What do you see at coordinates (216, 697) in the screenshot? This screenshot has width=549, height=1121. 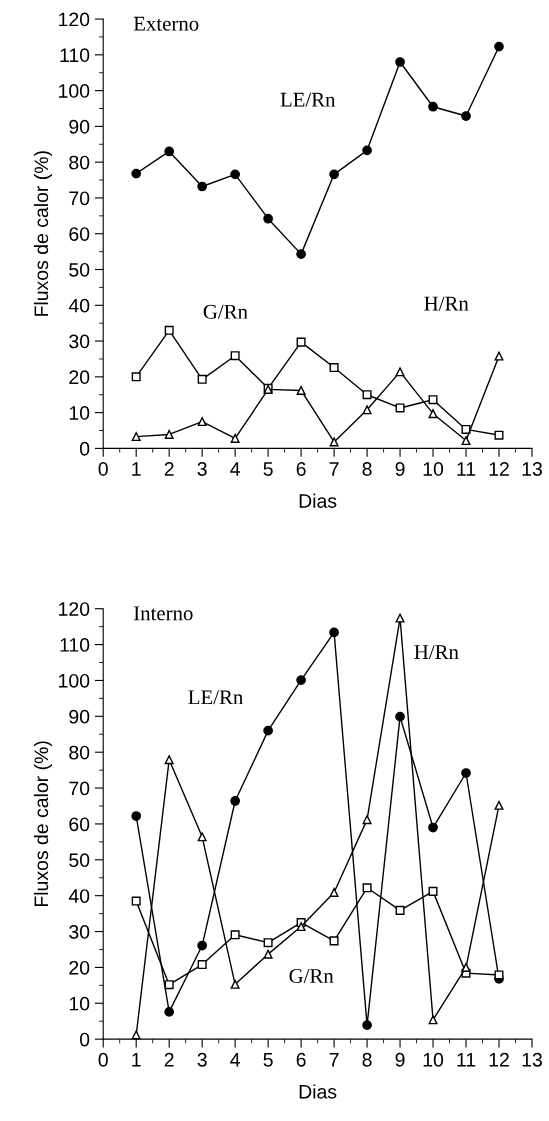 I see `series-label: LE/Rn` at bounding box center [216, 697].